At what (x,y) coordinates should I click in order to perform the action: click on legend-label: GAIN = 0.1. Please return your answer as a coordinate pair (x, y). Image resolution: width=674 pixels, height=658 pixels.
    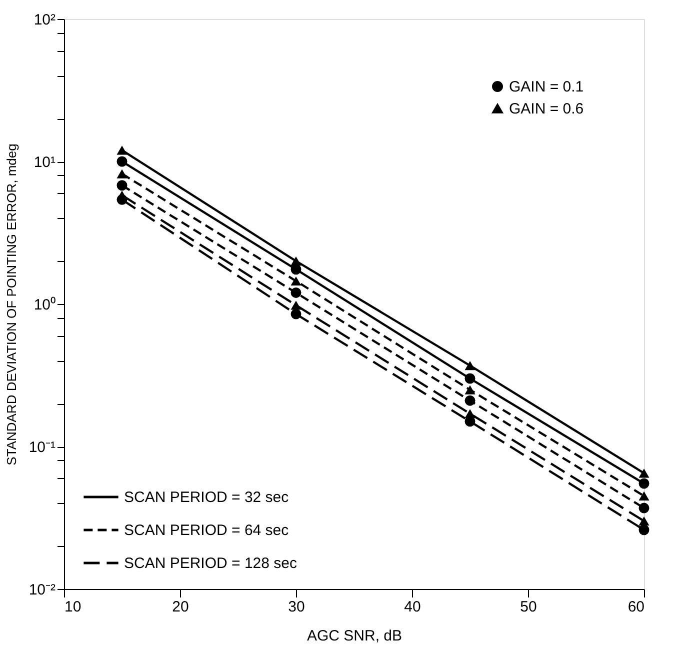
    Looking at the image, I should click on (546, 87).